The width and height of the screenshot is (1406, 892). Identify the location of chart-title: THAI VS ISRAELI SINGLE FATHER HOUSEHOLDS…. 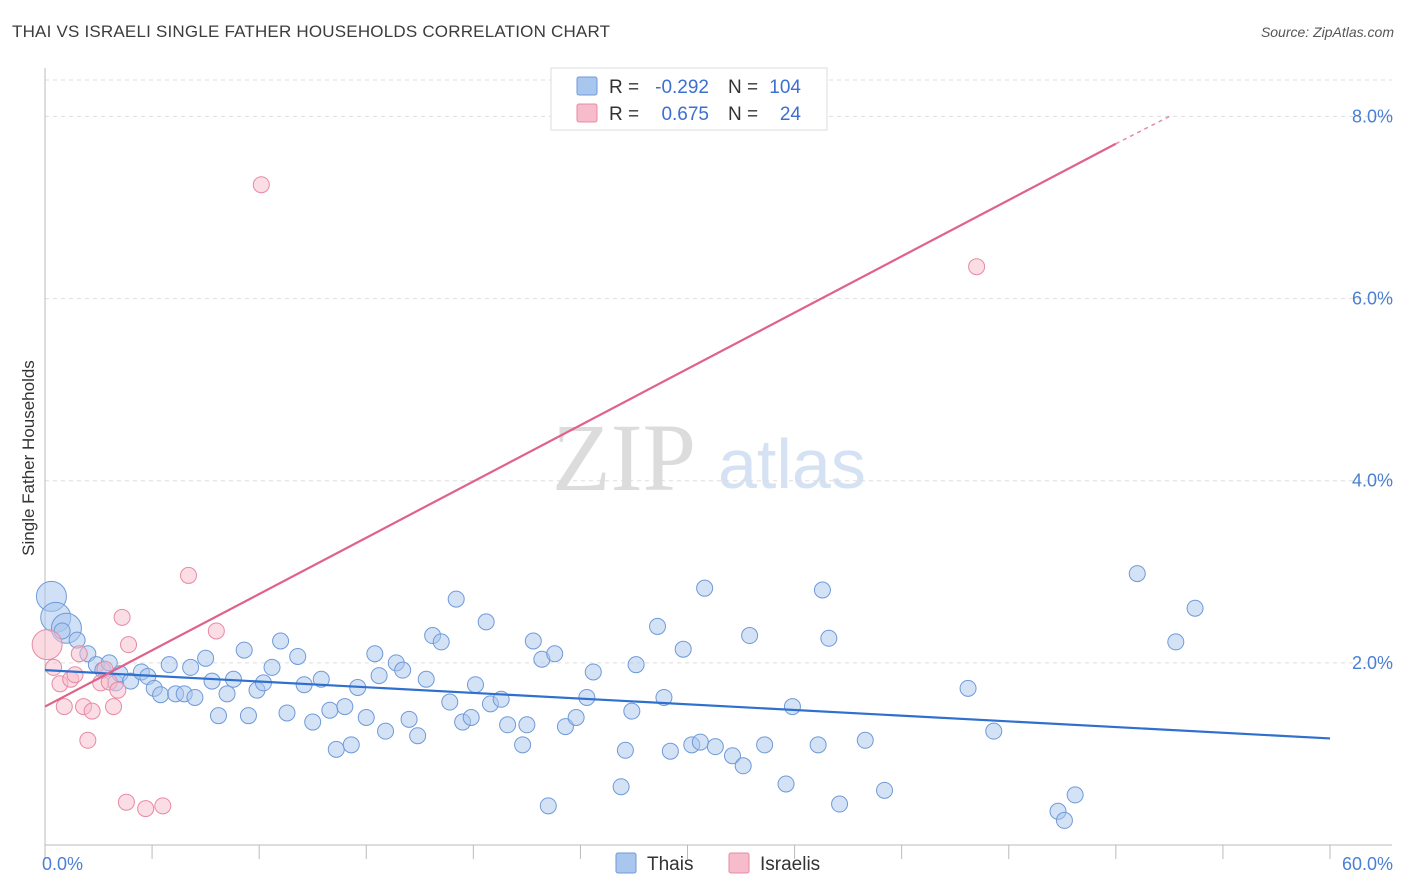
(311, 31).